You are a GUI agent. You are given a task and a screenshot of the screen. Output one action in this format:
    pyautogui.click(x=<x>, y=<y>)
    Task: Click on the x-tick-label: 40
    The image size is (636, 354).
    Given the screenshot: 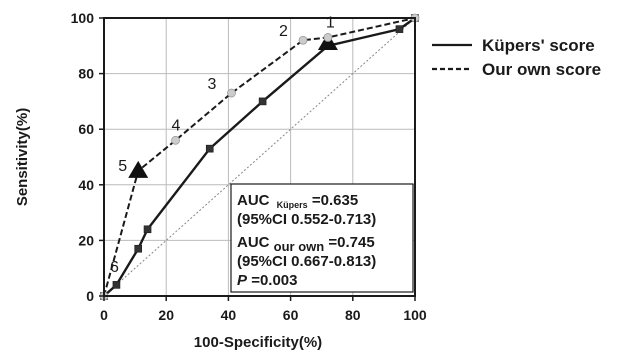 What is the action you would take?
    pyautogui.click(x=229, y=315)
    